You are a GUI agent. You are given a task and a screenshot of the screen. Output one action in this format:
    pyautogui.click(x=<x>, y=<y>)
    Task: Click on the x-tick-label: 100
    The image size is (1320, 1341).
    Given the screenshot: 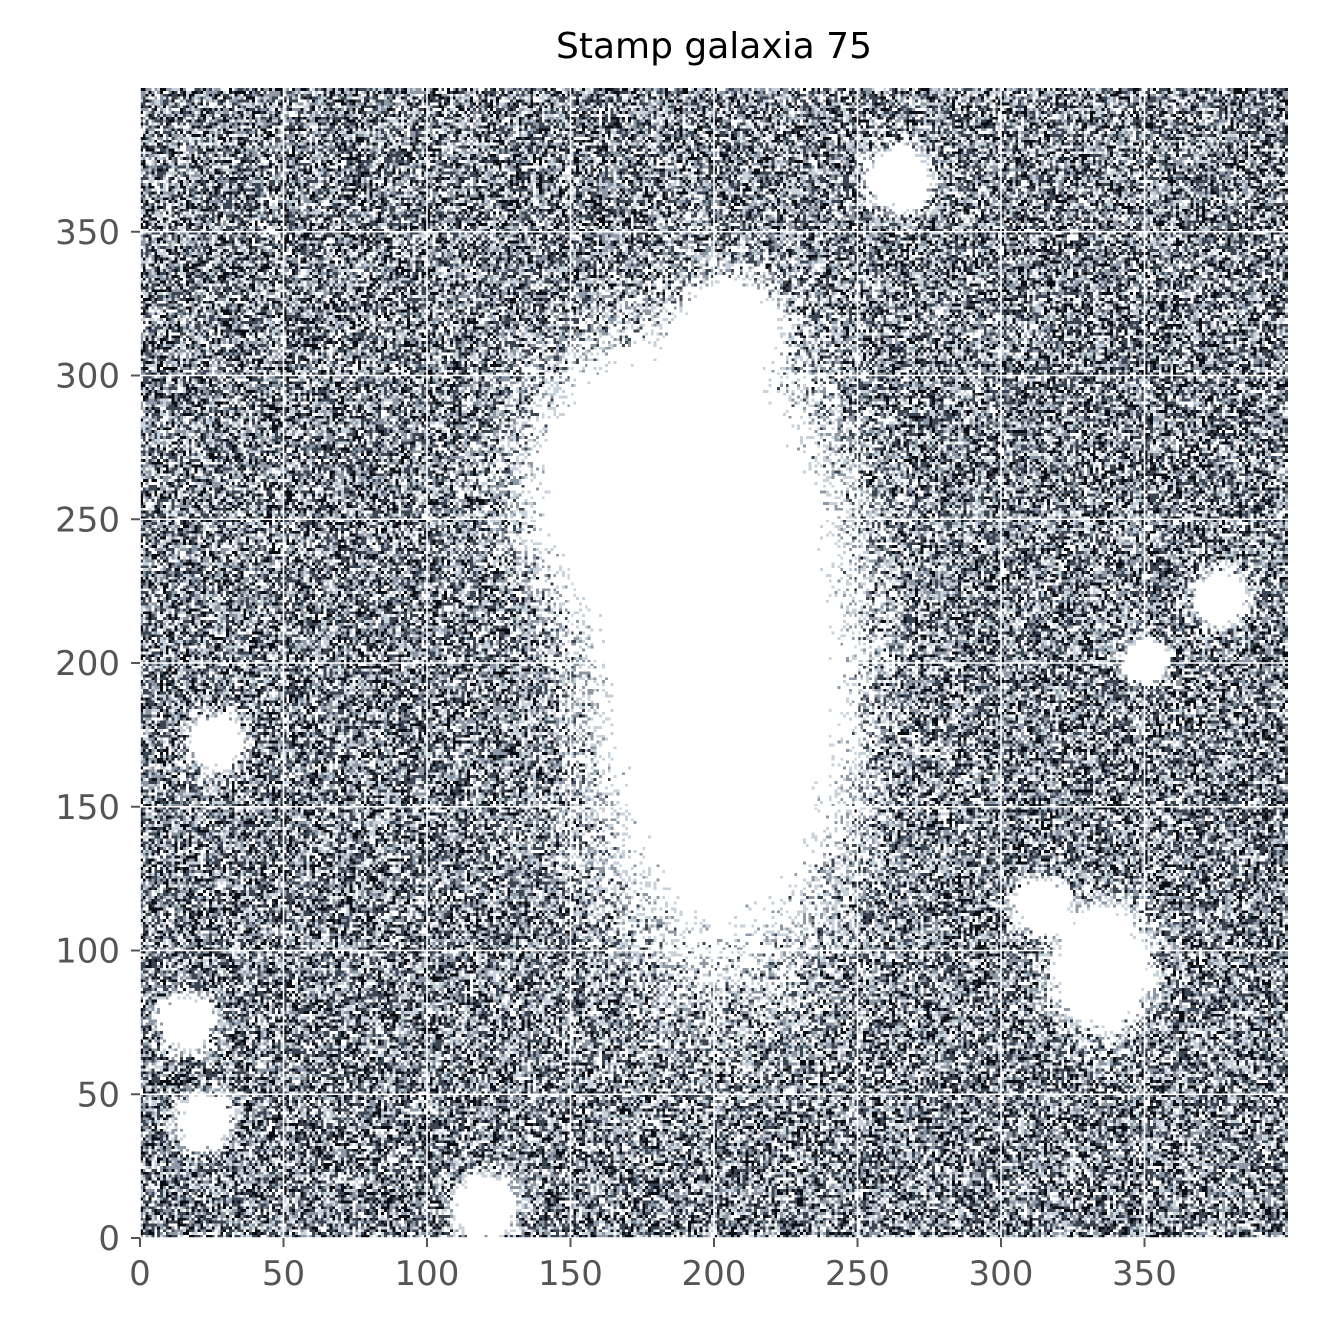 What is the action you would take?
    pyautogui.click(x=427, y=1274)
    